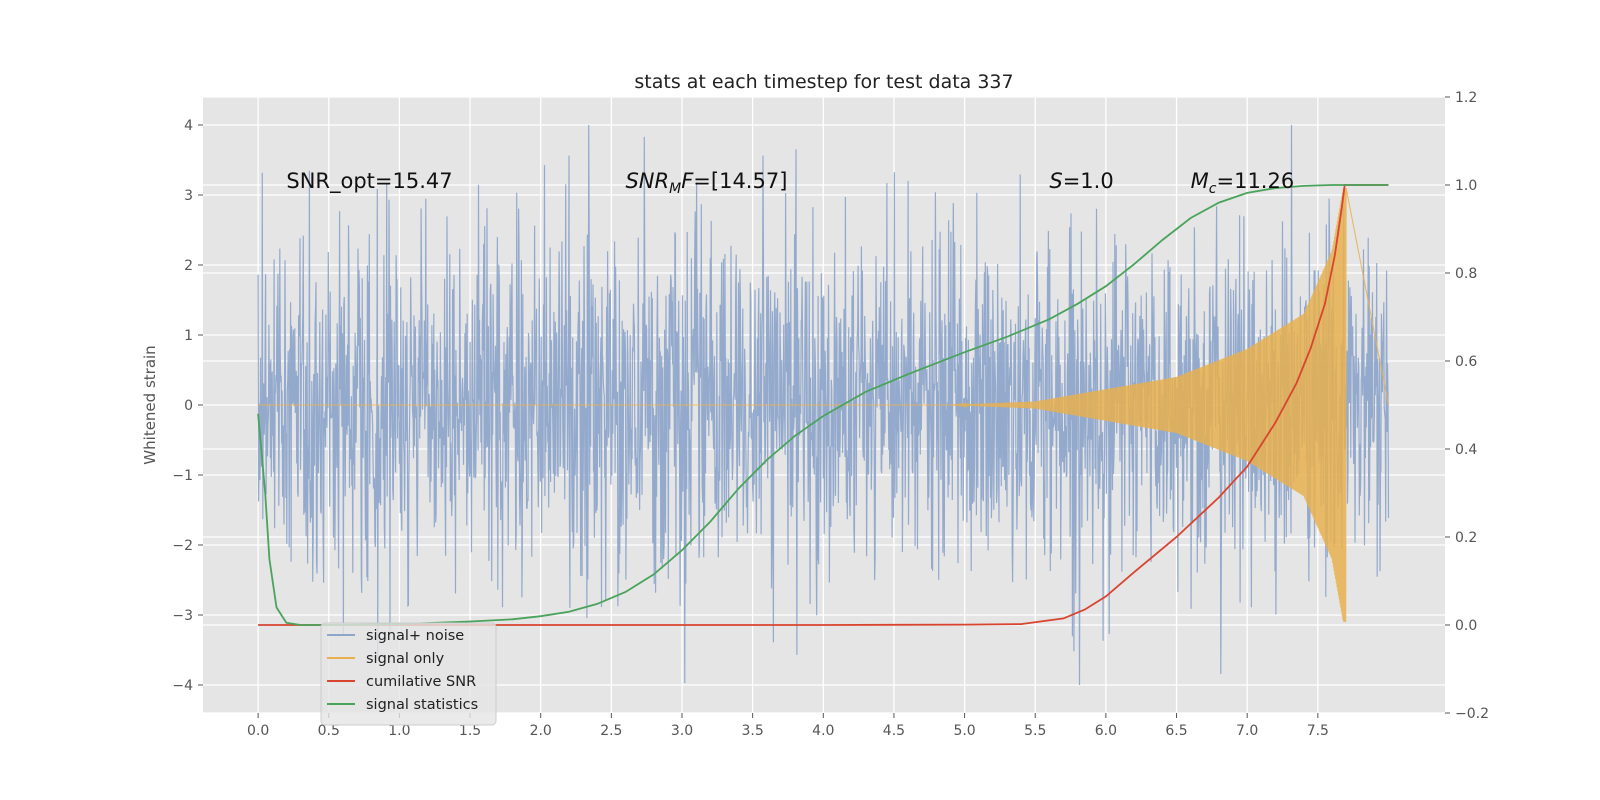 The width and height of the screenshot is (1600, 800). What do you see at coordinates (611, 731) in the screenshot?
I see `x-tick-label: 2.5` at bounding box center [611, 731].